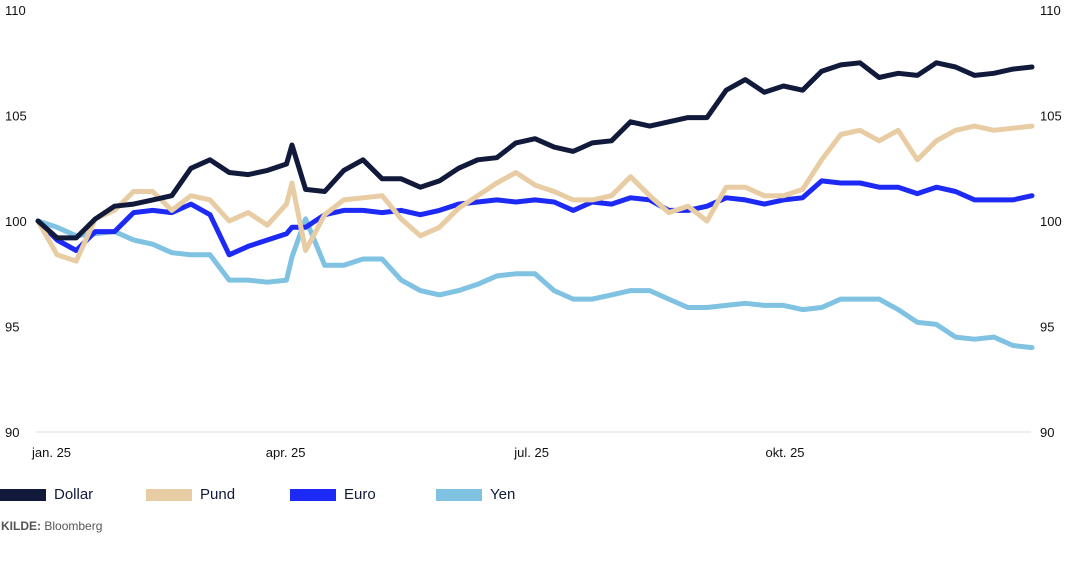 The width and height of the screenshot is (1065, 583). Describe the element at coordinates (1047, 432) in the screenshot. I see `y-tick-label-right: 90` at that location.